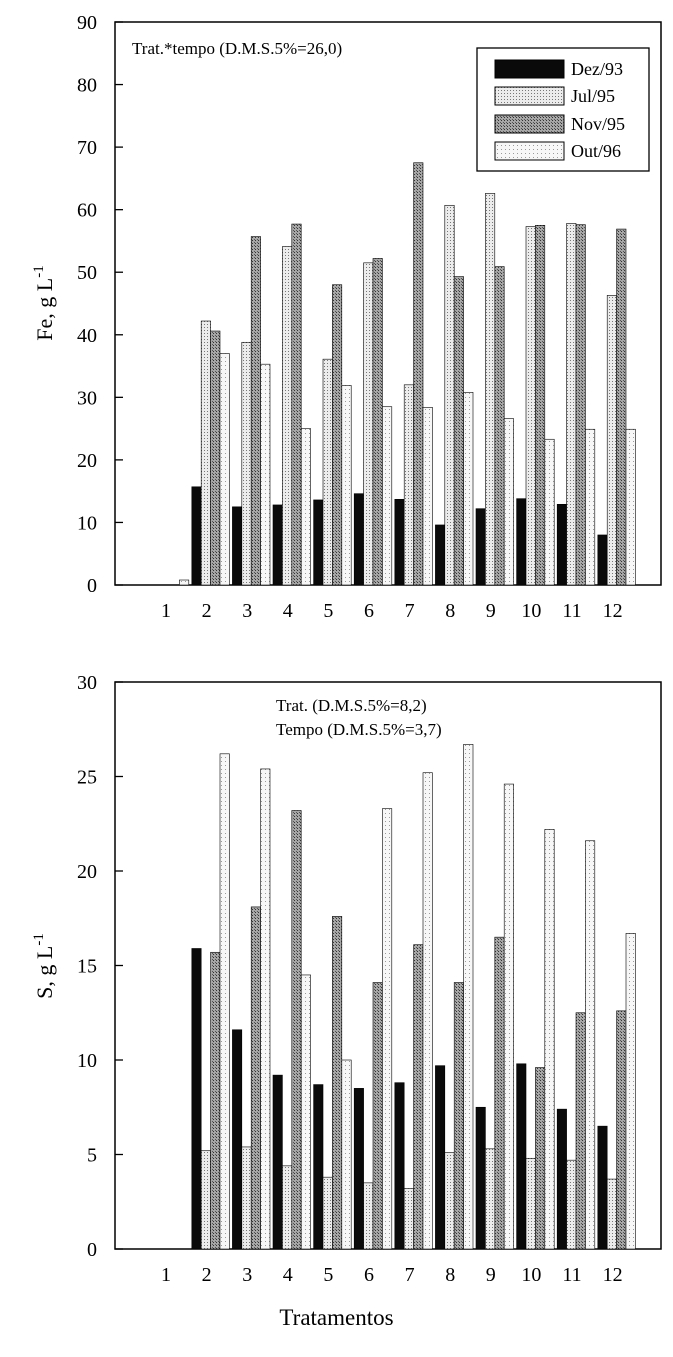 The width and height of the screenshot is (673, 1357). I want to click on s-y-tick-label: 15, so click(87, 967).